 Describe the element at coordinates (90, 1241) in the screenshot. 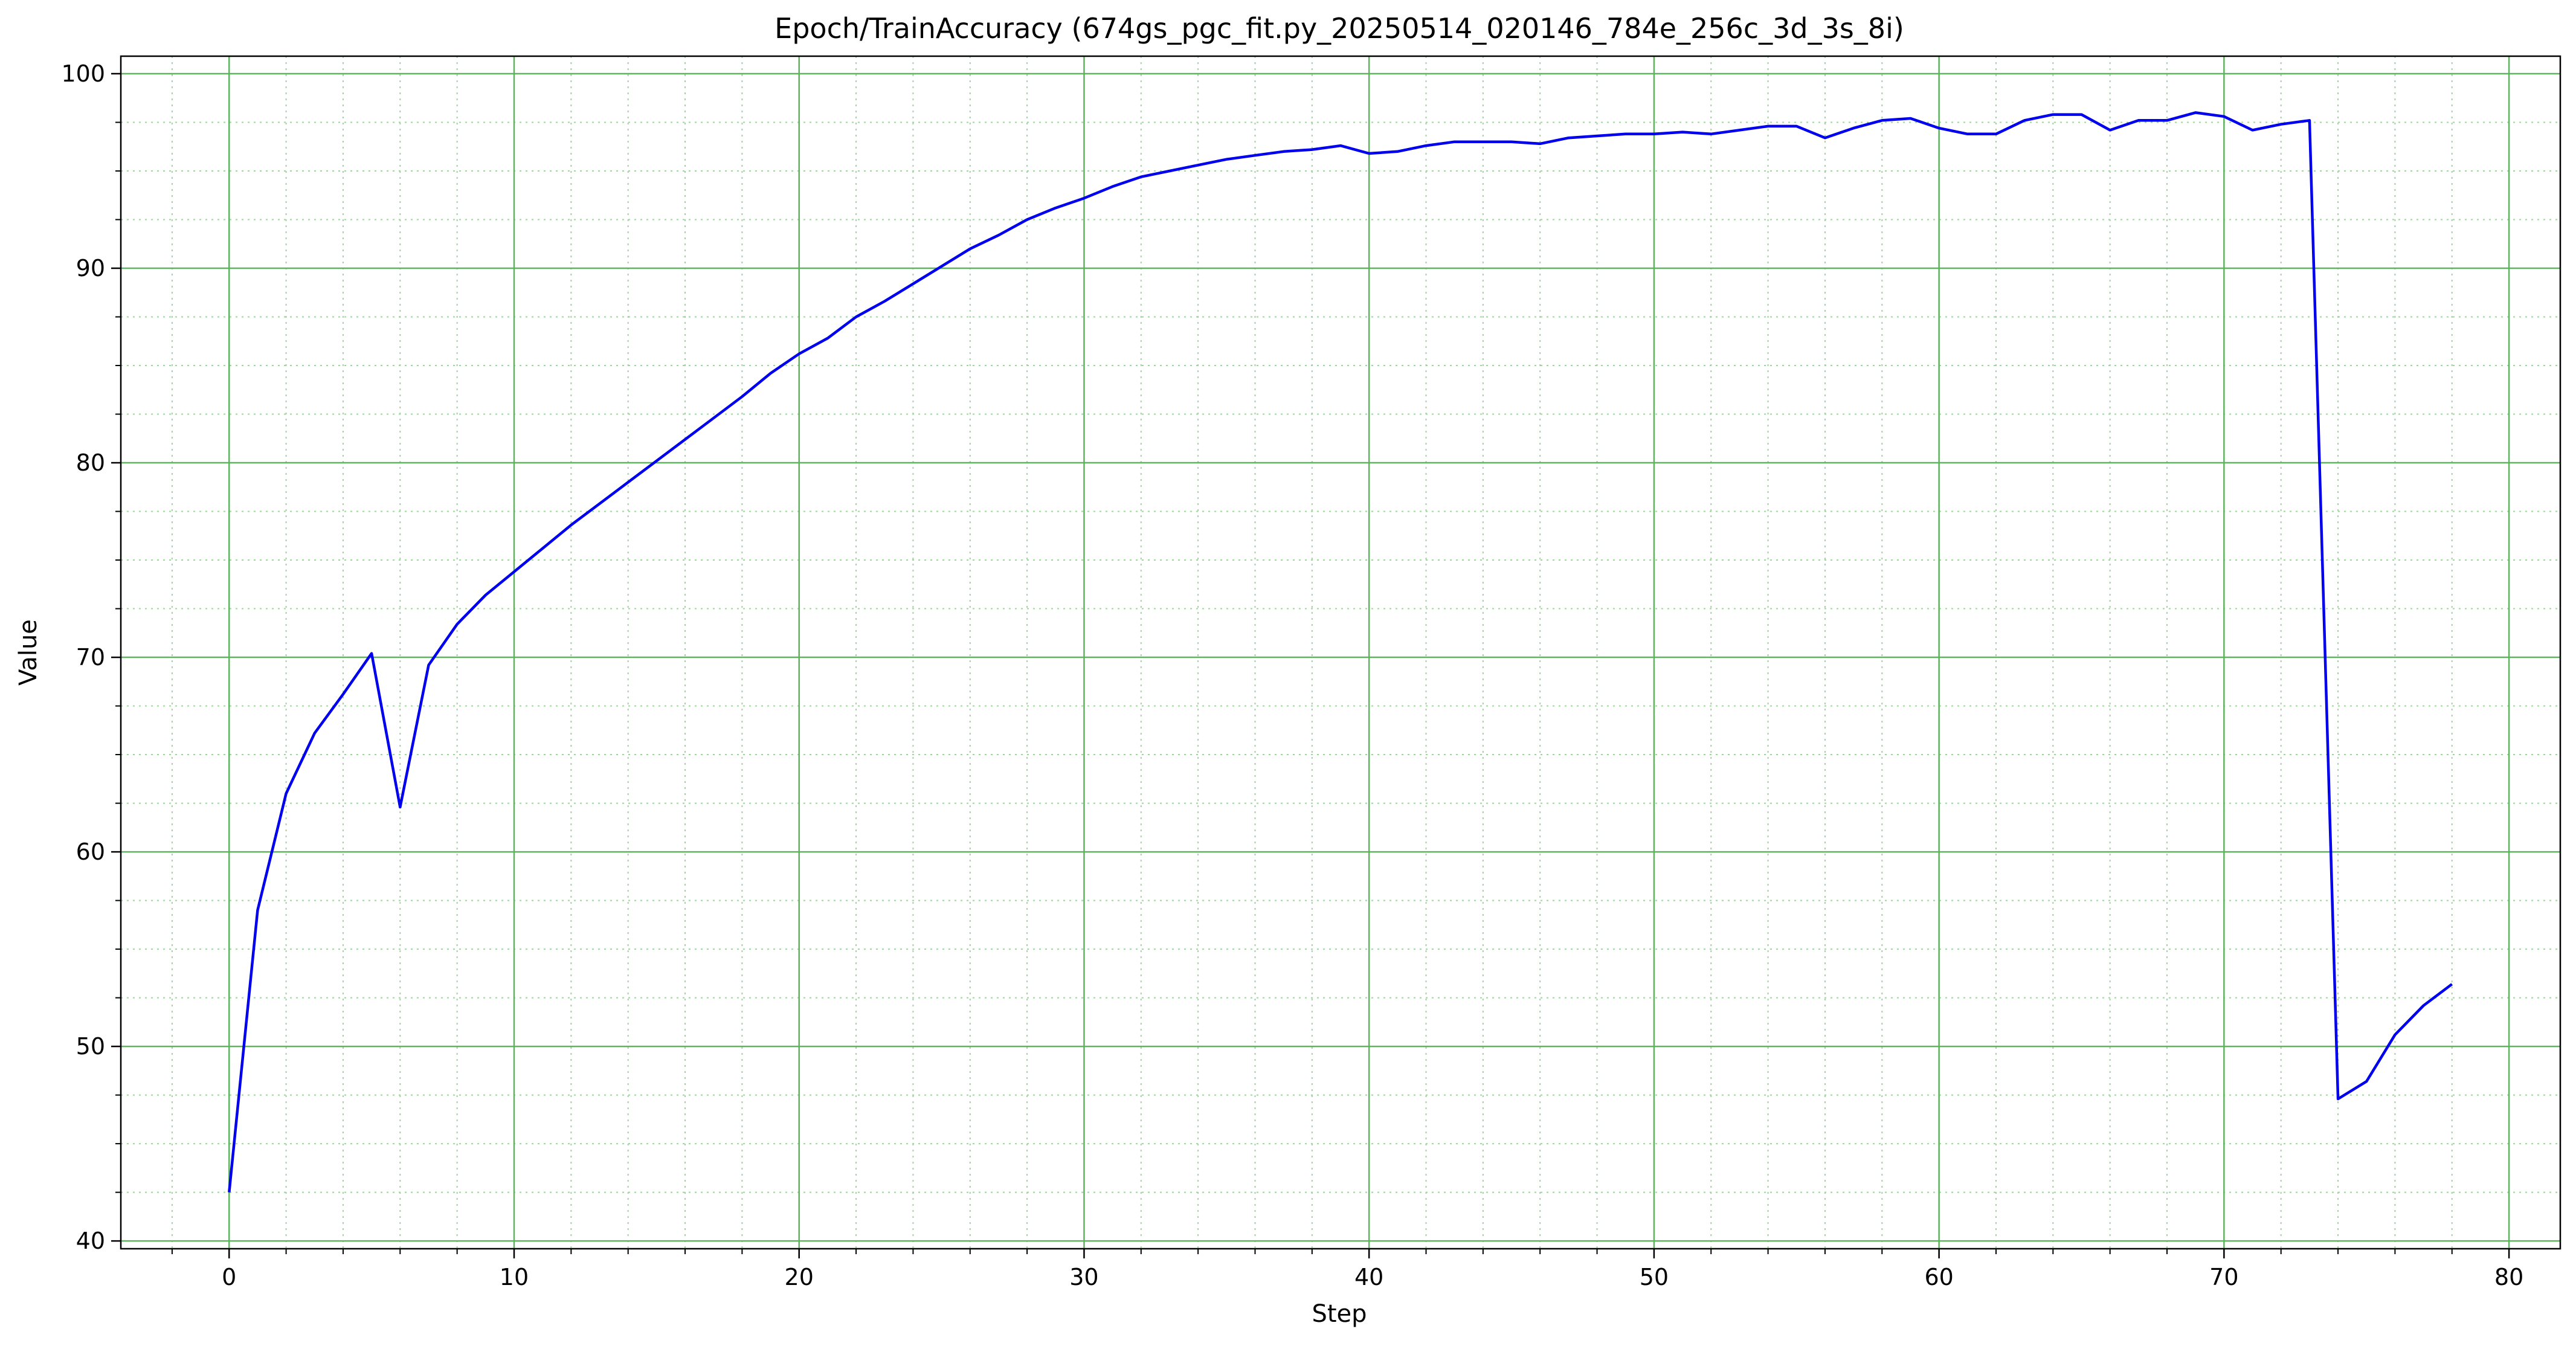

I see `y-tick-label: 40` at that location.